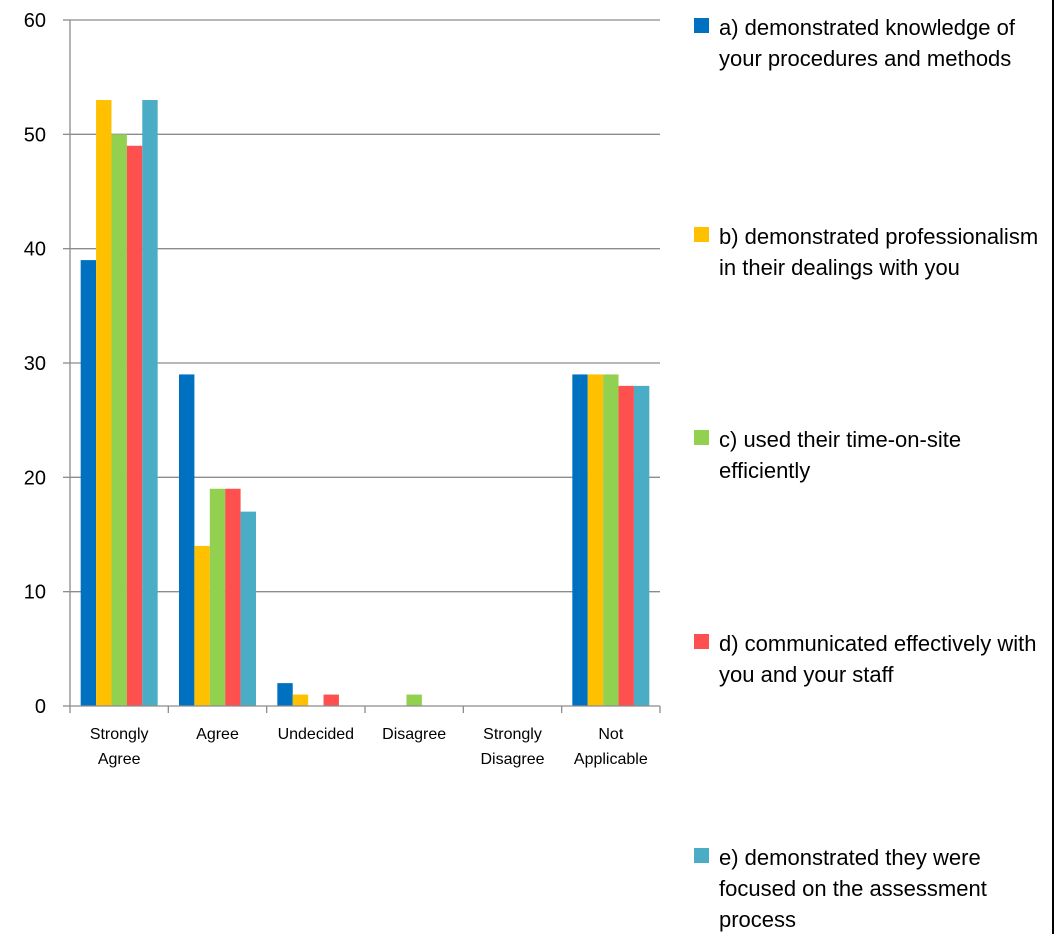 This screenshot has height=936, width=1056. What do you see at coordinates (840, 455) in the screenshot?
I see `legend-label: c) used their time-on-site efficiently` at bounding box center [840, 455].